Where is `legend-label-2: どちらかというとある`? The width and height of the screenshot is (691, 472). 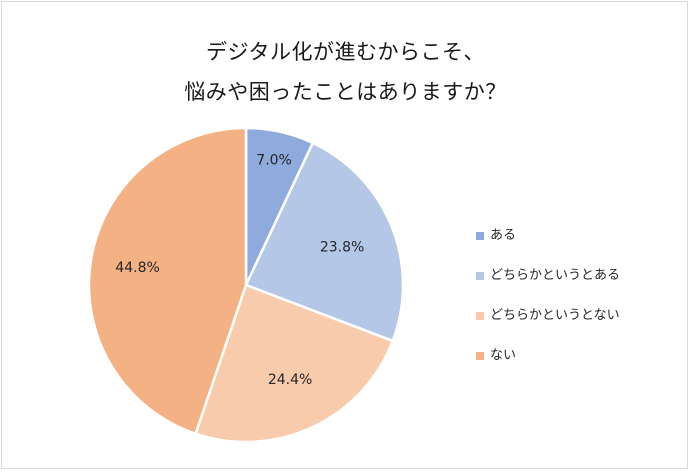 legend-label-2: どちらかというとある is located at coordinates (555, 275).